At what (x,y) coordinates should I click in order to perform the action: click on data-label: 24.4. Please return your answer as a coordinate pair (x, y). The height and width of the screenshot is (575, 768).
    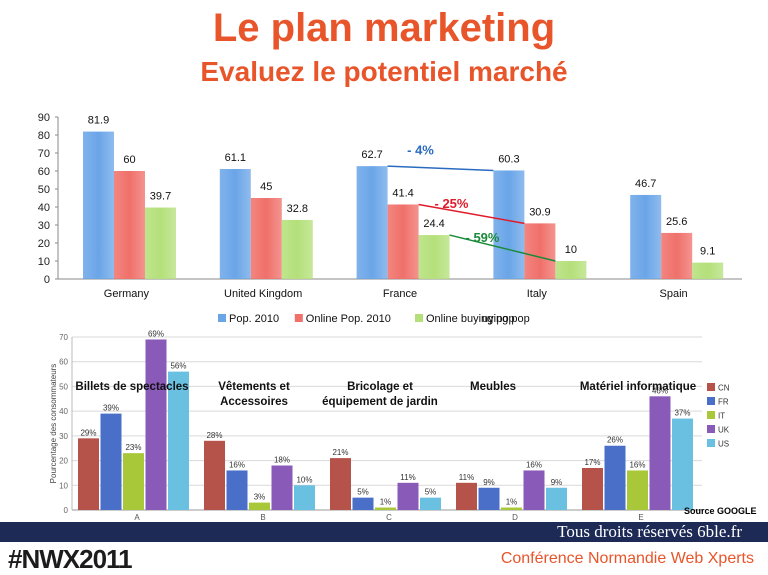
    Looking at the image, I should click on (433, 224).